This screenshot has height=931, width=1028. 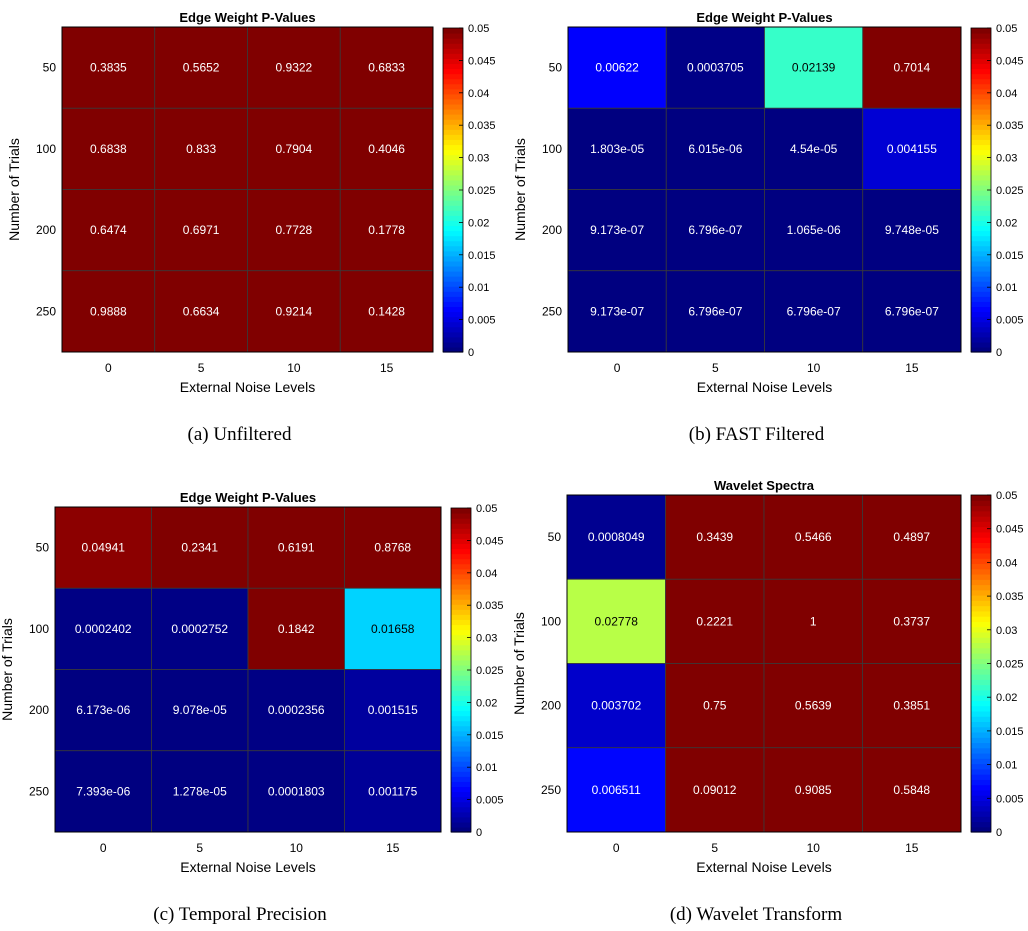 I want to click on colorbar-tick-label: 0.02, so click(x=1006, y=698).